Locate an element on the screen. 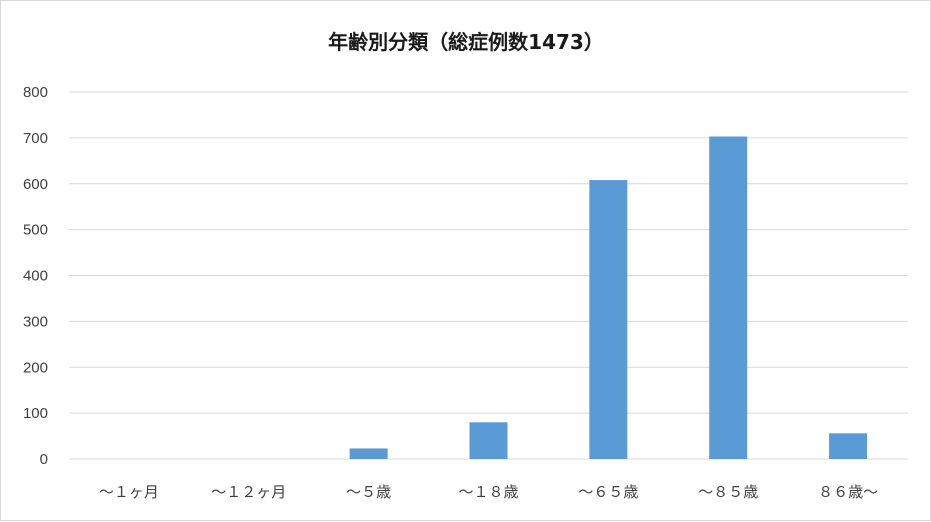 This screenshot has height=522, width=931. x-axis-ticks: ～１ヶ月 ～１２ヶ月 ～５歳 ～１８歳 ～６５歳 ～８５歳 ８６歳～ is located at coordinates (488, 492).